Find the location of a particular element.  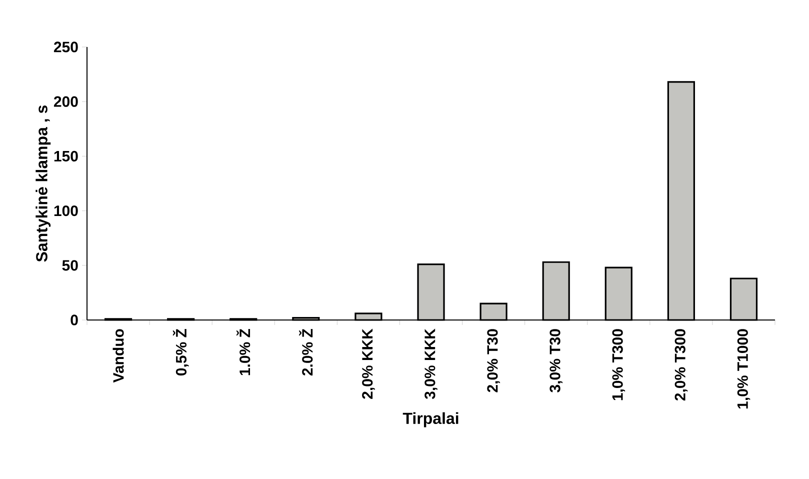

y-tick-label: 250 is located at coordinates (66, 47).